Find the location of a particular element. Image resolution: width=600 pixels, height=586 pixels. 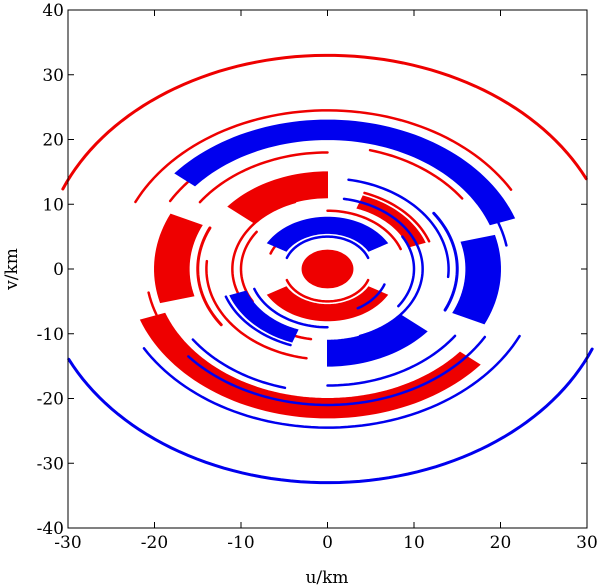

x-tick-label: 20 is located at coordinates (501, 543).